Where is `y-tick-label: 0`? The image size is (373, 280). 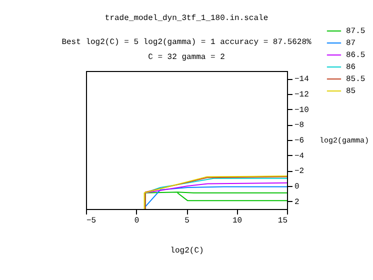 y-tick-label: 0 is located at coordinates (297, 187).